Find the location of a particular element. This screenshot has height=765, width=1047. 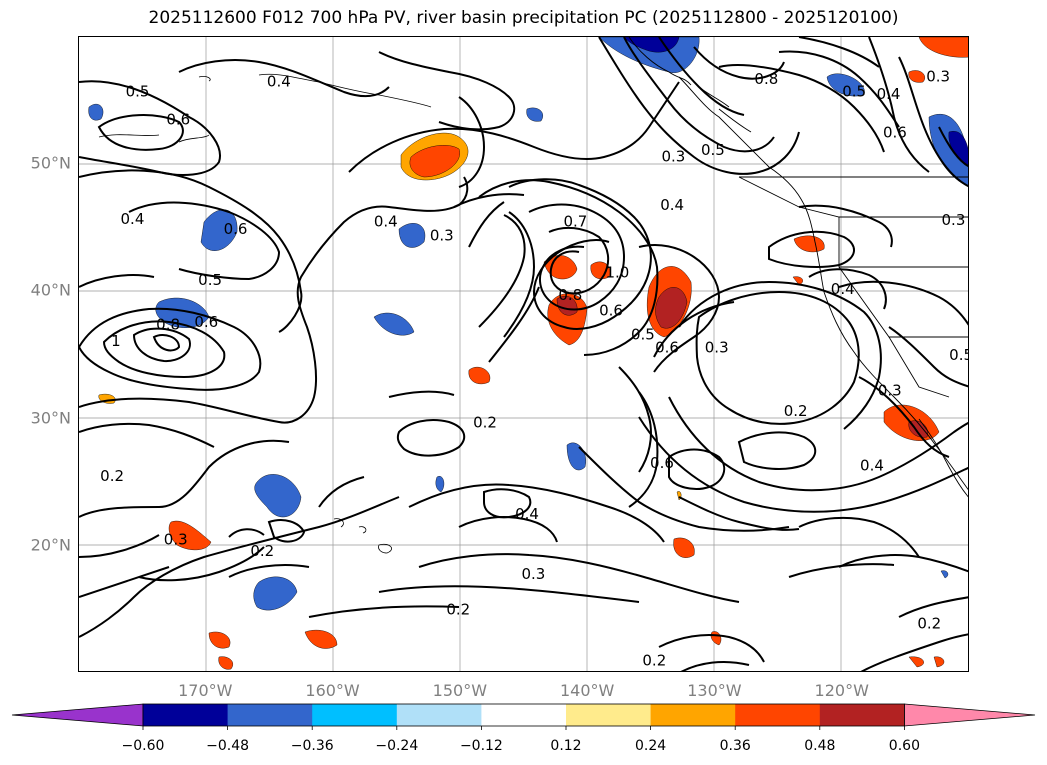

lat-label: 40°N is located at coordinates (50, 290).